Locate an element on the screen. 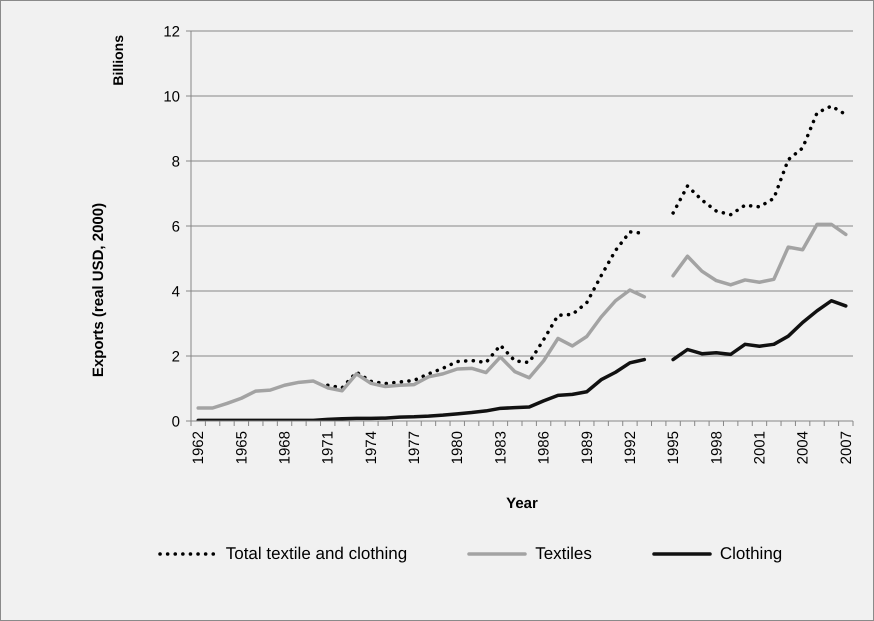  x-tick-label: 1965 is located at coordinates (241, 447).